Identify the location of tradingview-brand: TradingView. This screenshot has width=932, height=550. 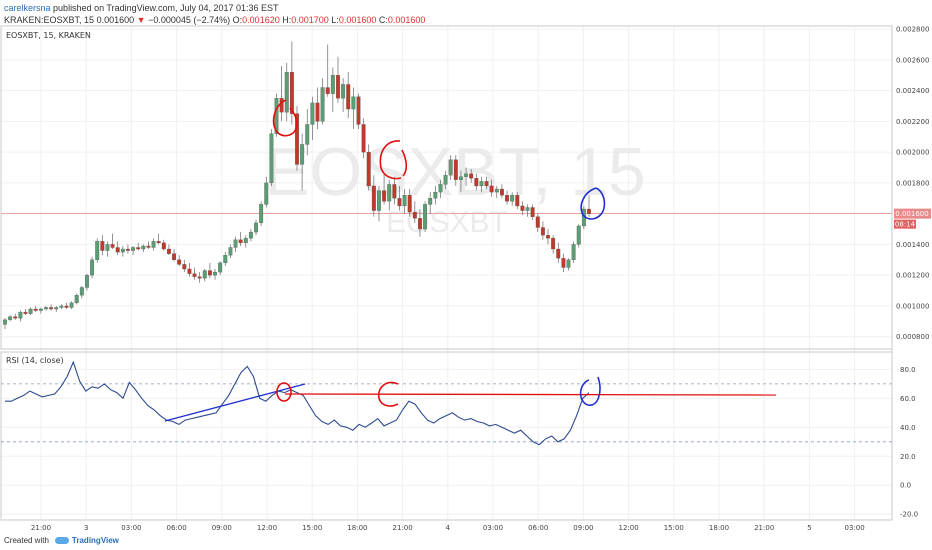
(95, 540).